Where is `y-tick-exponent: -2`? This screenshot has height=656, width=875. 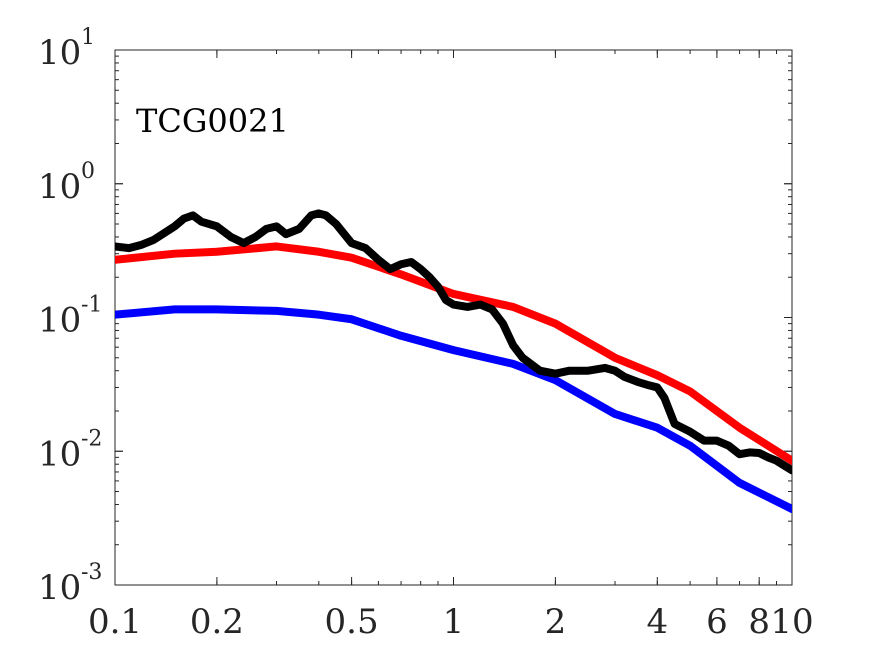 y-tick-exponent: -2 is located at coordinates (91, 438).